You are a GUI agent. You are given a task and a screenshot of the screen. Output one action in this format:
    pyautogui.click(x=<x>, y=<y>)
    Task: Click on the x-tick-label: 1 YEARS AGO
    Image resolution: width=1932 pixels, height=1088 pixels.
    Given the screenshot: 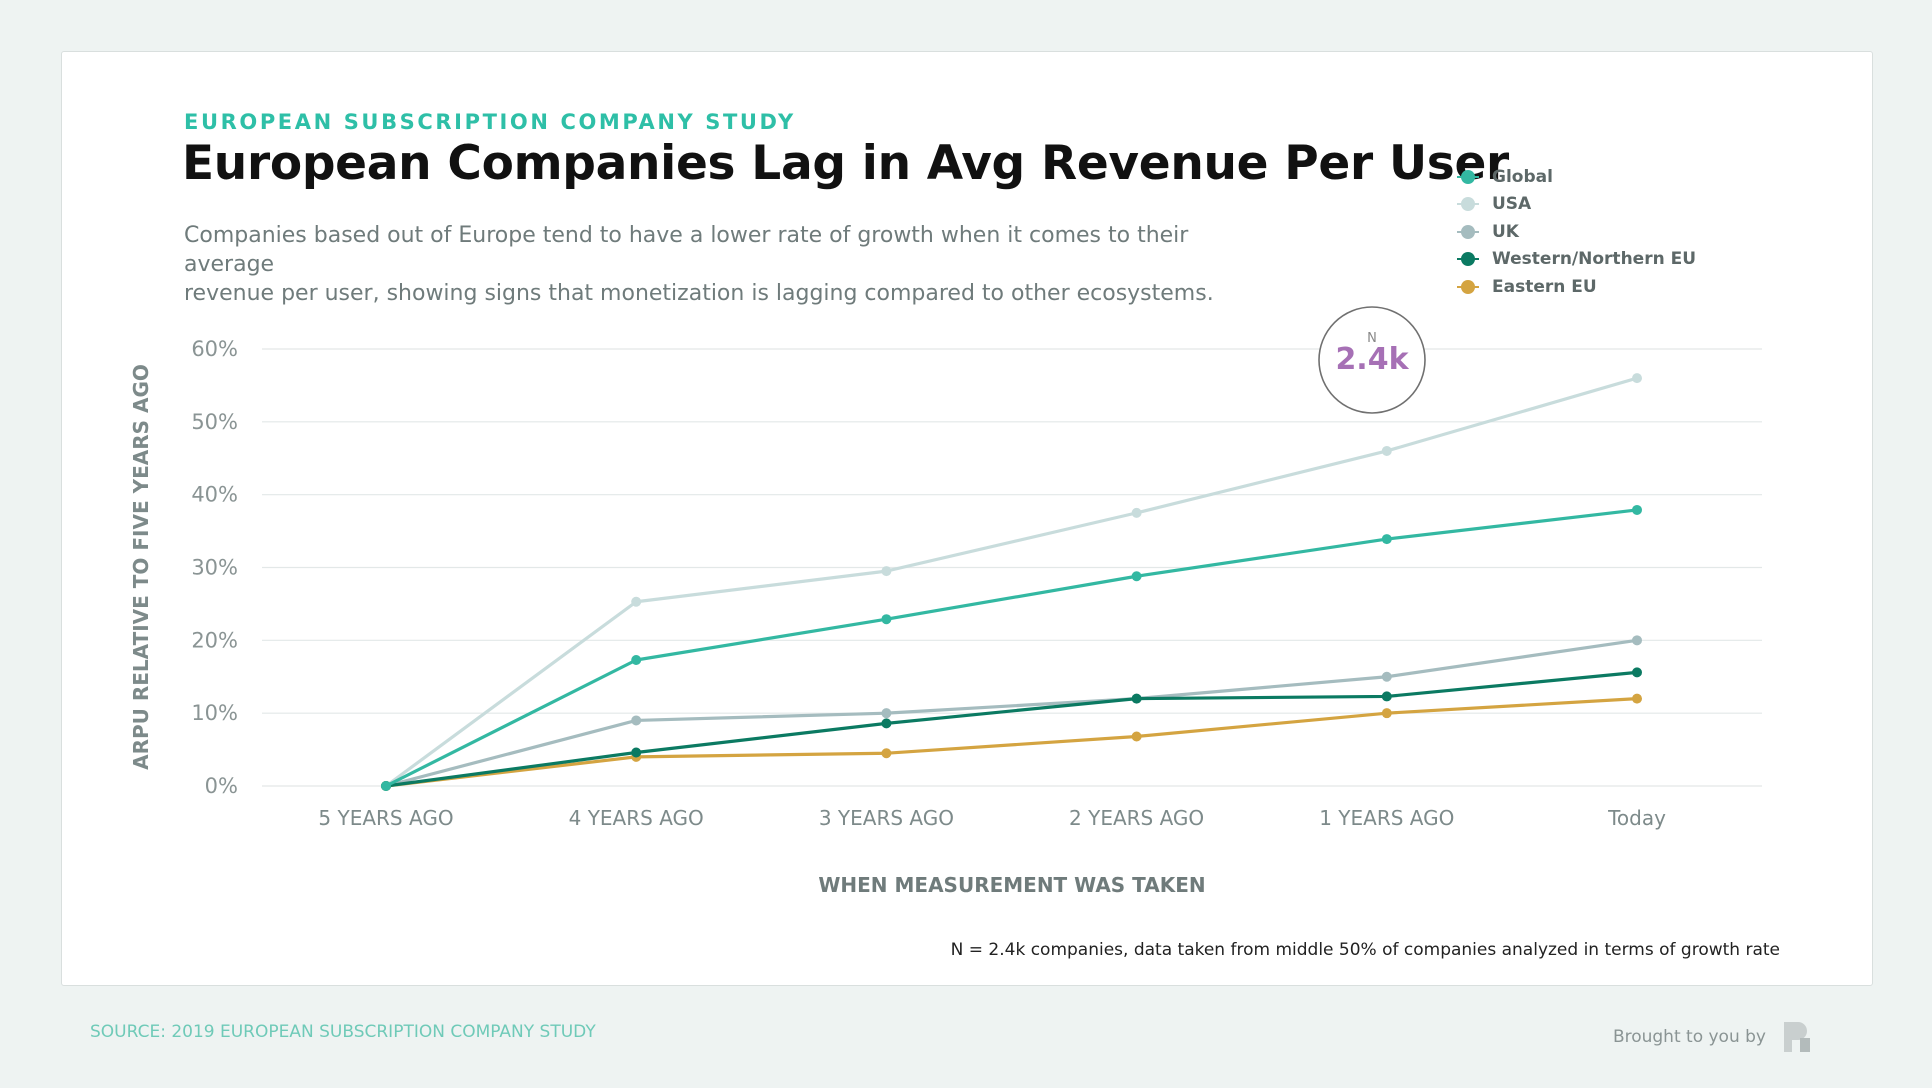 What is the action you would take?
    pyautogui.click(x=1386, y=818)
    